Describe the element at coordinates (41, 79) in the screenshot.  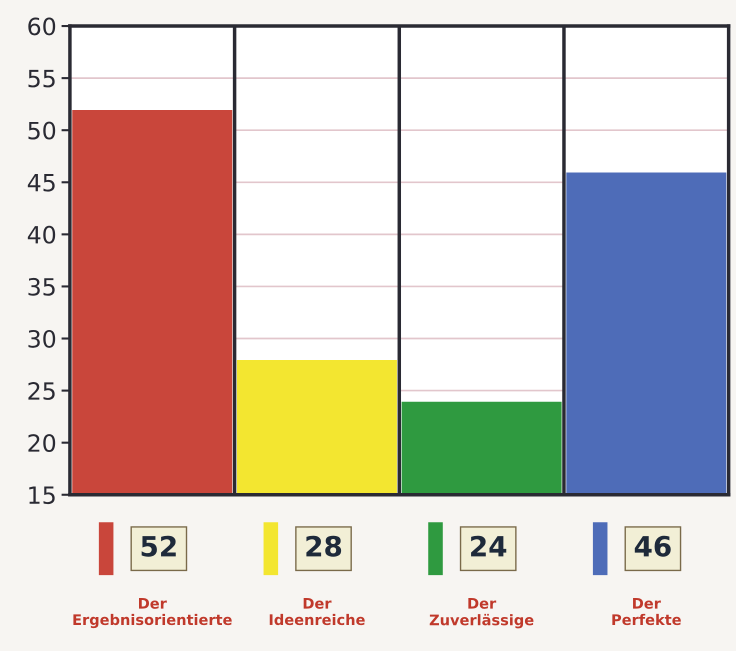
I see `y-tick-label: 55` at that location.